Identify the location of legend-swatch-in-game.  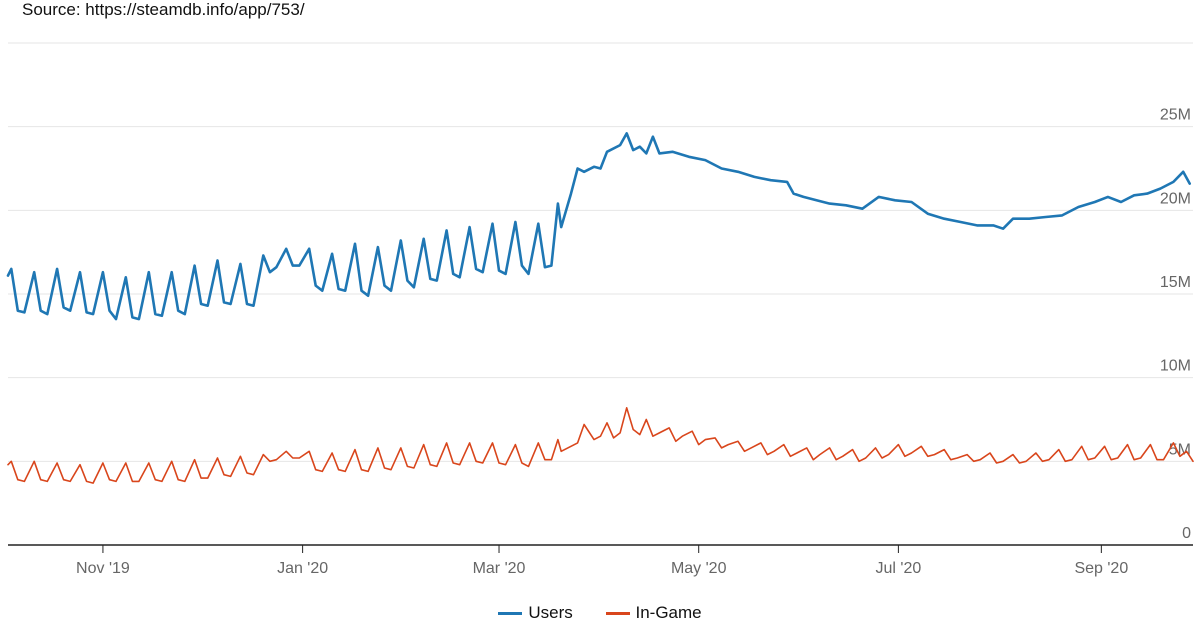
(617, 613).